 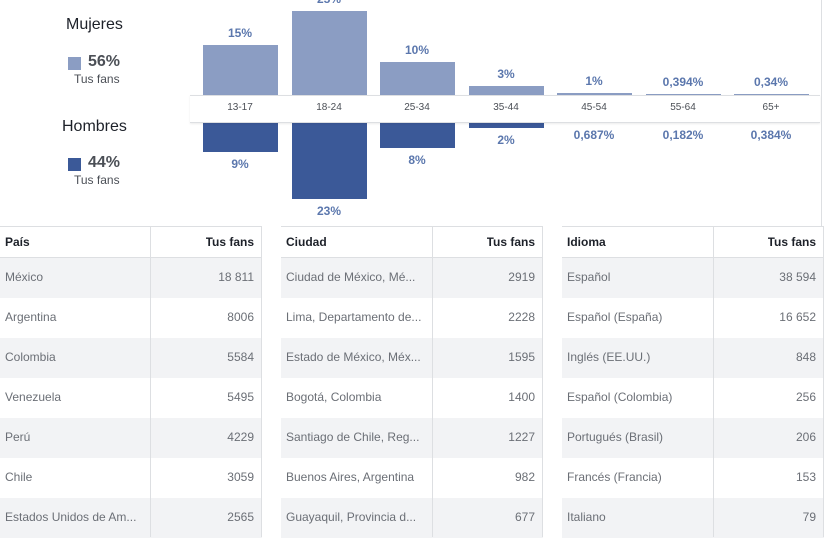 I want to click on language-name: Francés (Francia), so click(x=614, y=477).